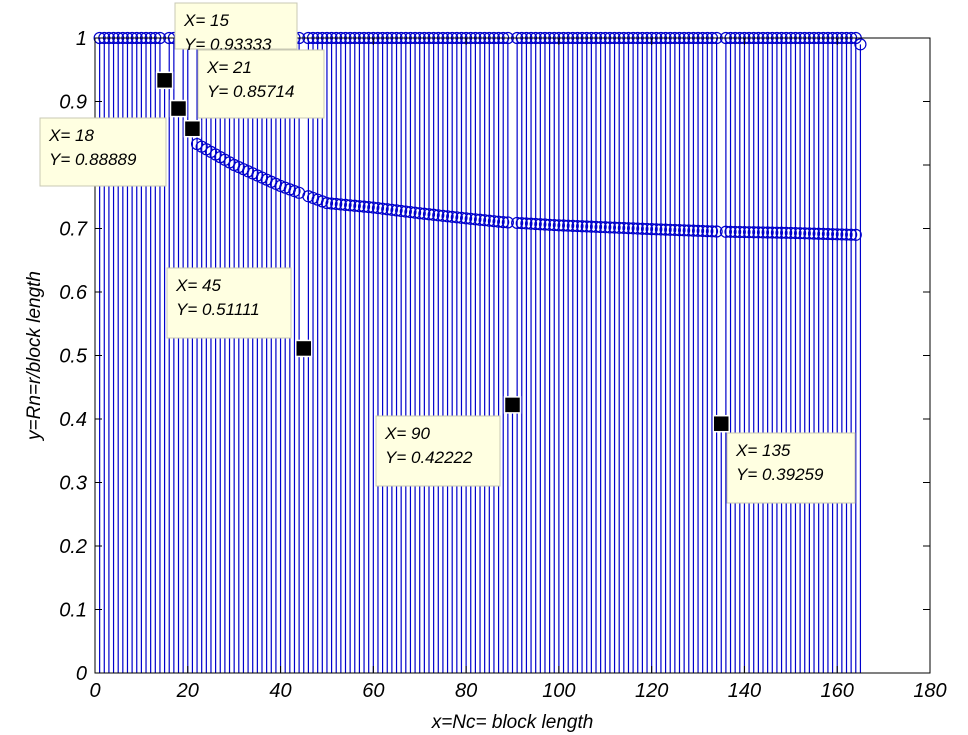 This screenshot has height=735, width=968. I want to click on x-tick-label: 120, so click(651, 691).